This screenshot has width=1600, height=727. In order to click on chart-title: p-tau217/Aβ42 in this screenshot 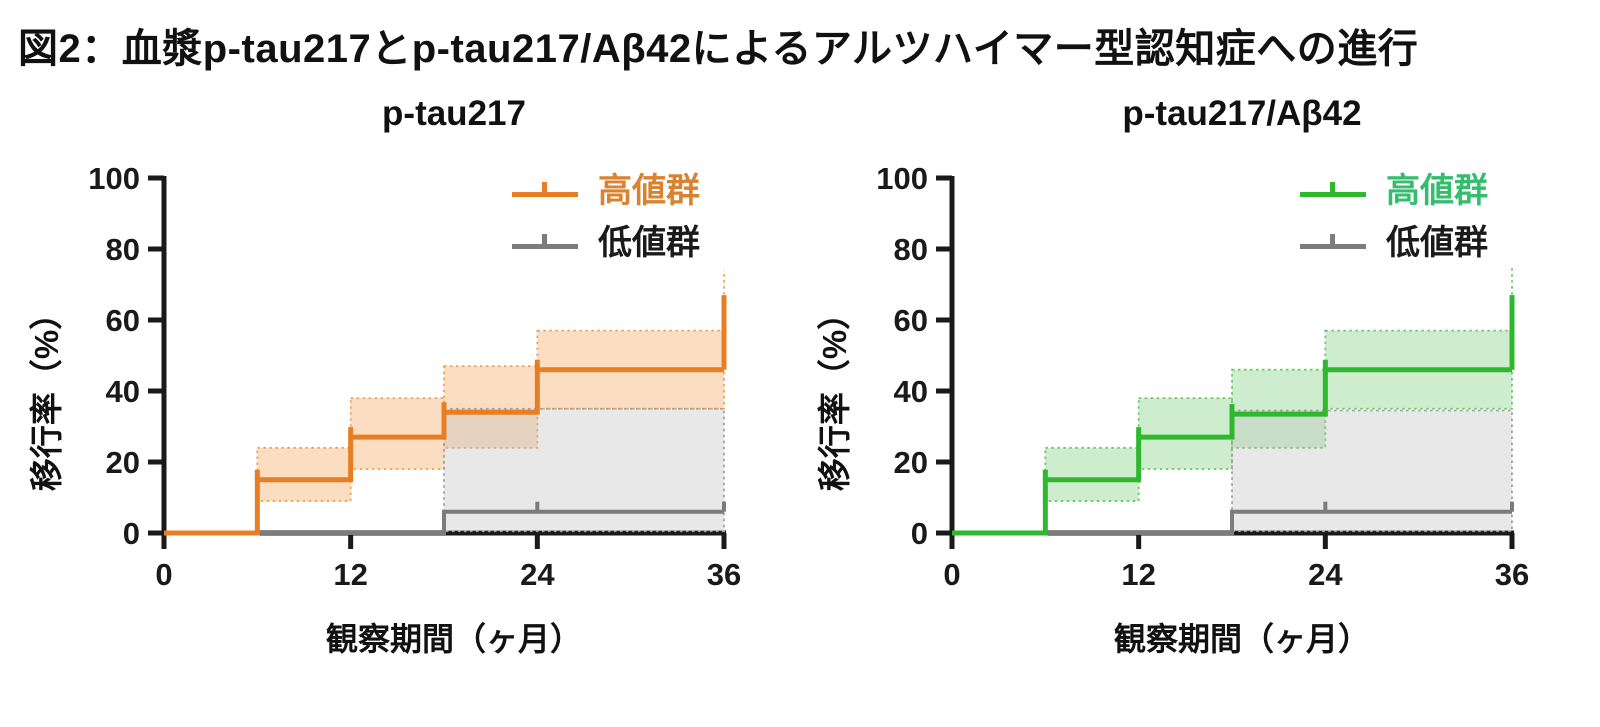, I will do `click(1242, 113)`.